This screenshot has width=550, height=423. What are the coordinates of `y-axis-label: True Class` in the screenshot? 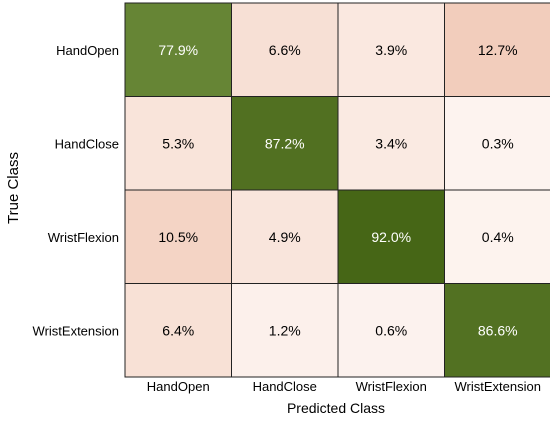 It's located at (13, 188).